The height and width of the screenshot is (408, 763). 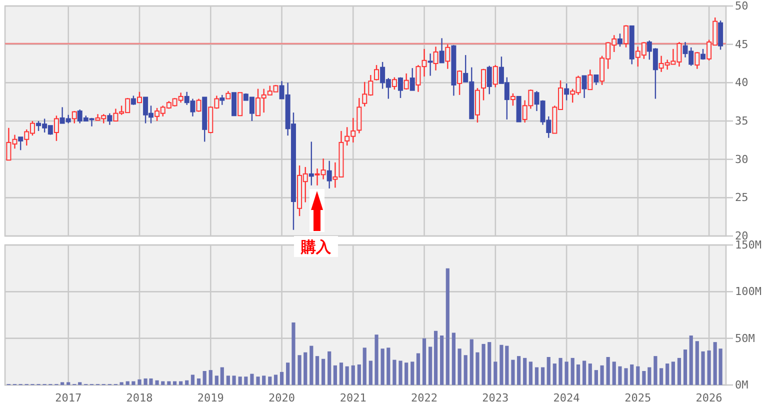 What do you see at coordinates (742, 385) in the screenshot?
I see `y-tick-label: 0M` at bounding box center [742, 385].